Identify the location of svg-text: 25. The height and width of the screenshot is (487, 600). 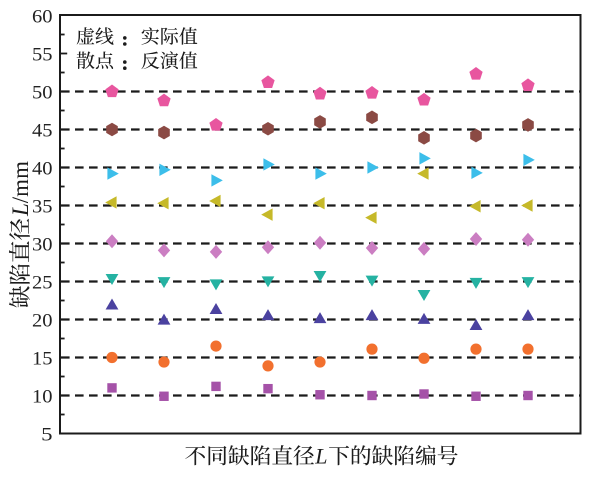
(42, 283).